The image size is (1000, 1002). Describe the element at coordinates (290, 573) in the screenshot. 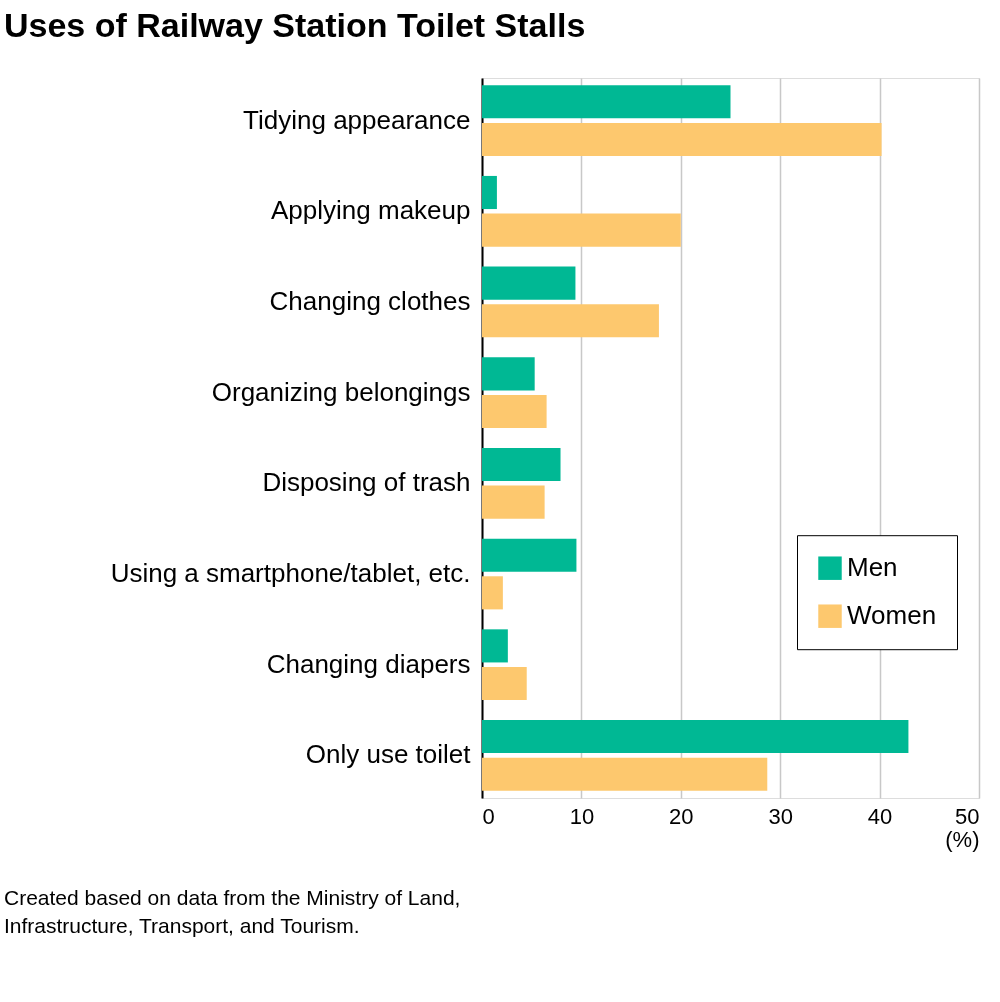

I see `y-tick-label: Using a smartphone/tablet, etc.` at that location.